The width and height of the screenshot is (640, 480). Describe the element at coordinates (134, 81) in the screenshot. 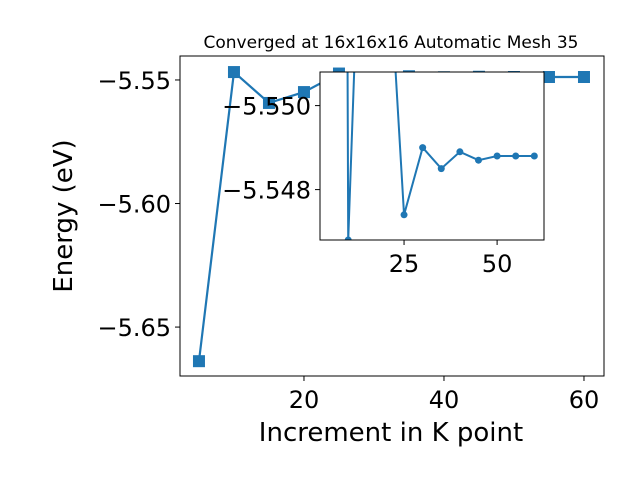

I see `y-tick-label: −5.55` at that location.